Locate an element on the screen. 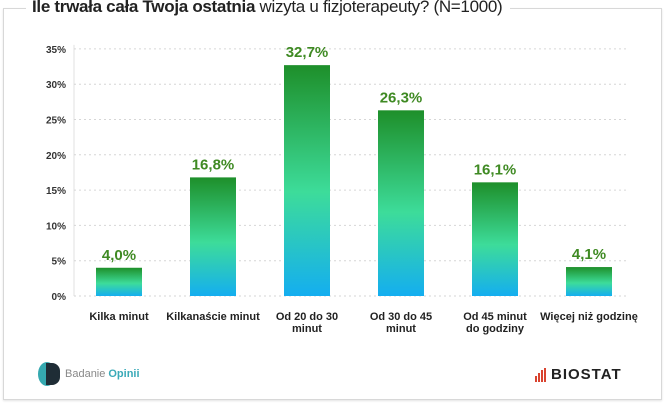  badanie-opinii-logo: Badanie Opinii is located at coordinates (89, 374).